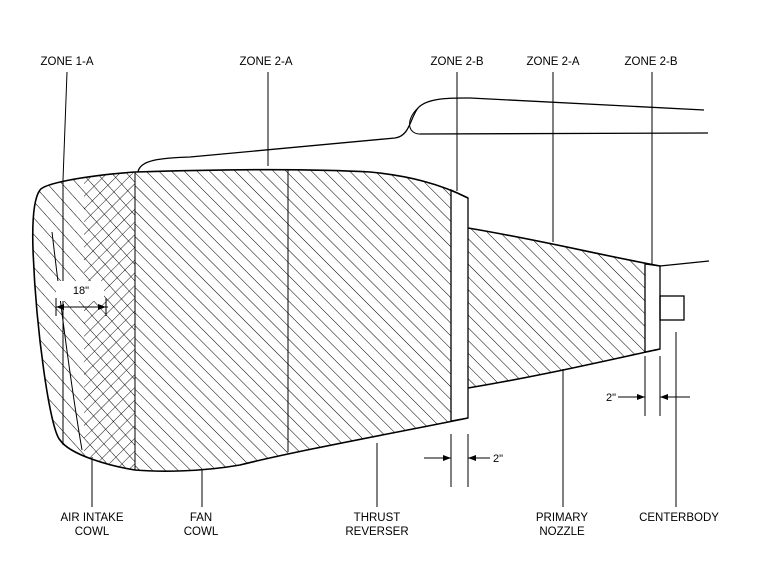 The height and width of the screenshot is (571, 757). What do you see at coordinates (463, 460) in the screenshot?
I see `reverser-dimension: 2"` at bounding box center [463, 460].